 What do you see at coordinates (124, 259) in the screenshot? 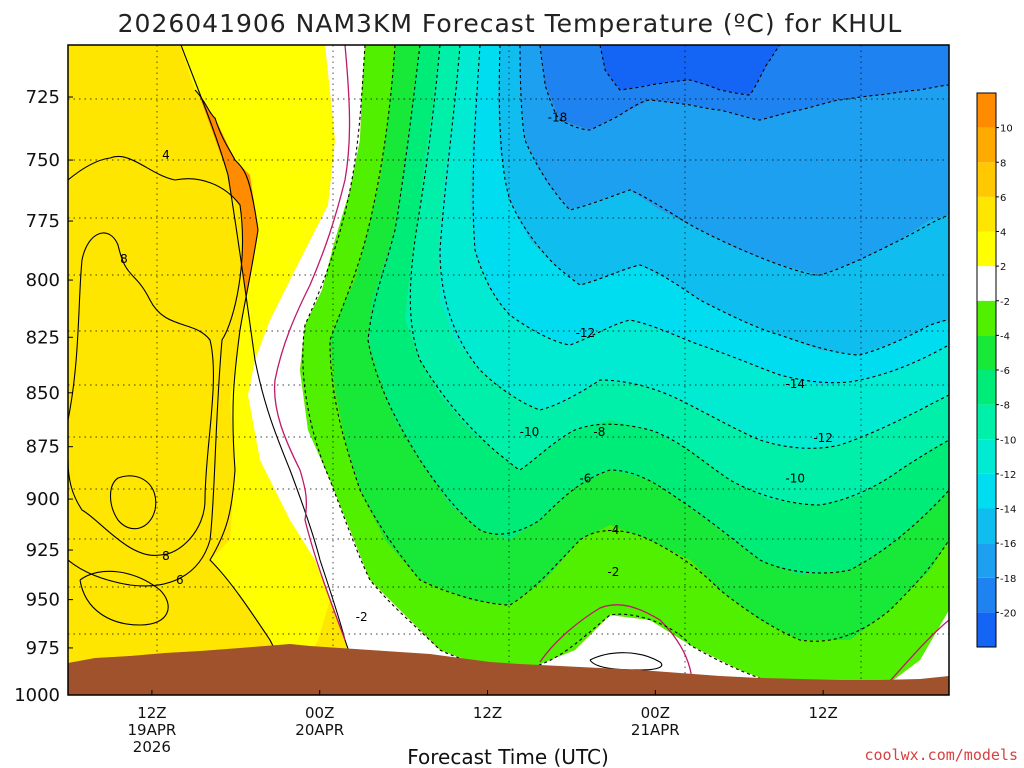
I see `contour-label: 8` at bounding box center [124, 259].